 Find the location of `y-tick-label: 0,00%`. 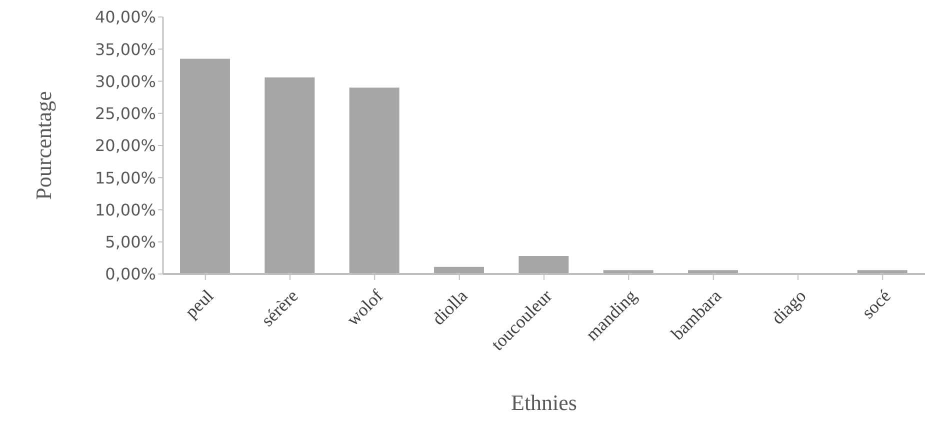

y-tick-label: 0,00% is located at coordinates (130, 274).